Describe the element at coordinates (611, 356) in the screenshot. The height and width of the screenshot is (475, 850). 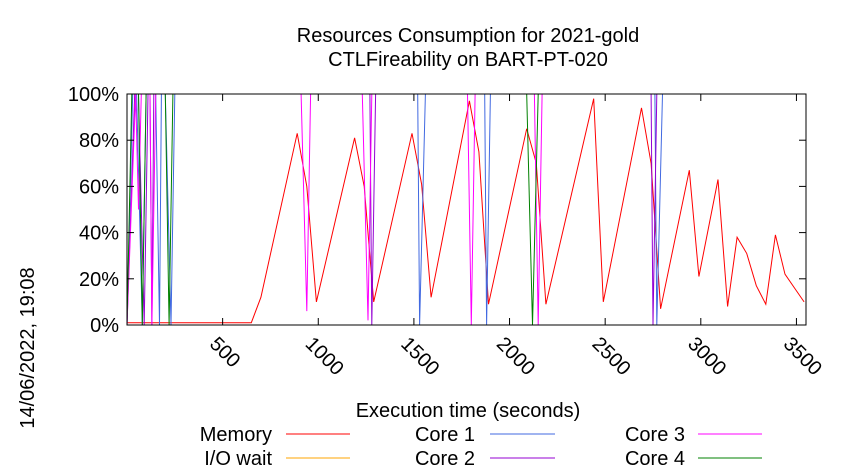
I see `x-tick-label: 2500` at that location.